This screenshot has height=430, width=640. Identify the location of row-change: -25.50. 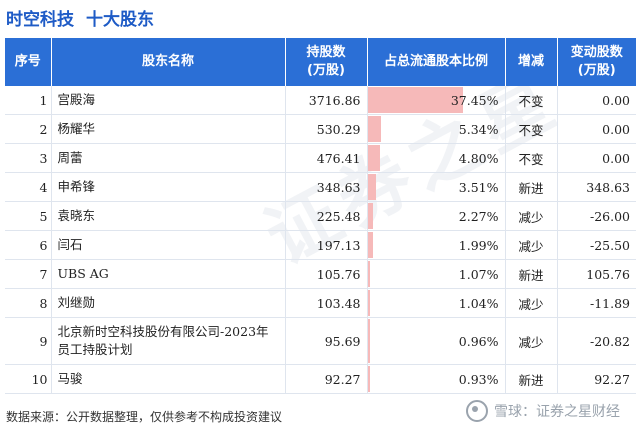
(596, 245).